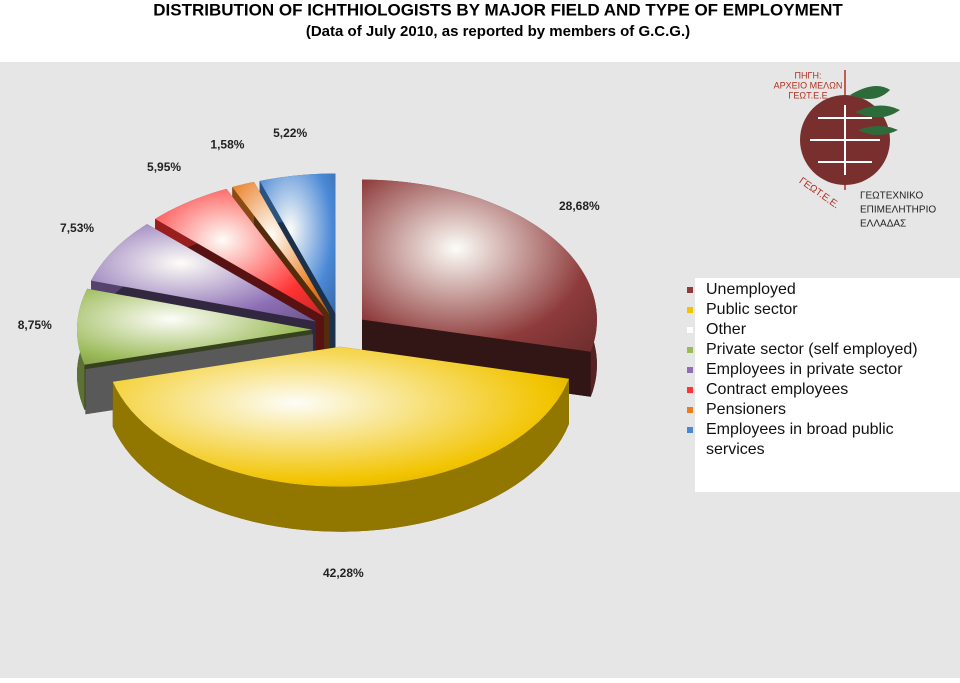 The width and height of the screenshot is (960, 683). I want to click on legend-label: Unemployed, so click(751, 289).